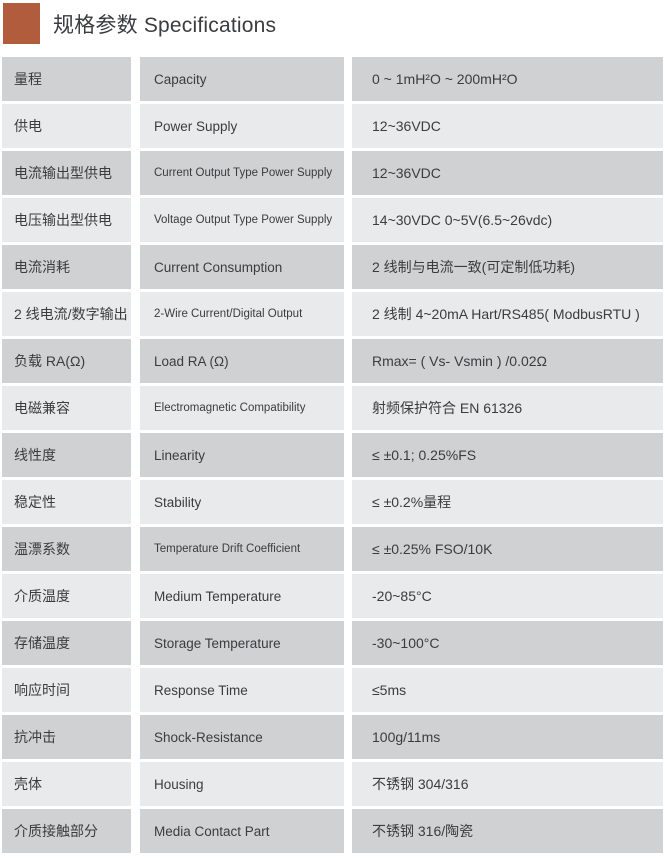 The image size is (665, 865). I want to click on table-row: 线性度 Linearity ≤ ±0.1; 0.25%FS, so click(333, 455).